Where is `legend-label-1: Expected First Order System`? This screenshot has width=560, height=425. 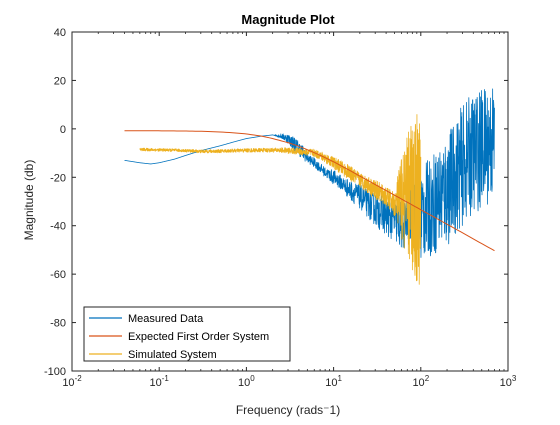
legend-label-1: Expected First Order System is located at coordinates (198, 337).